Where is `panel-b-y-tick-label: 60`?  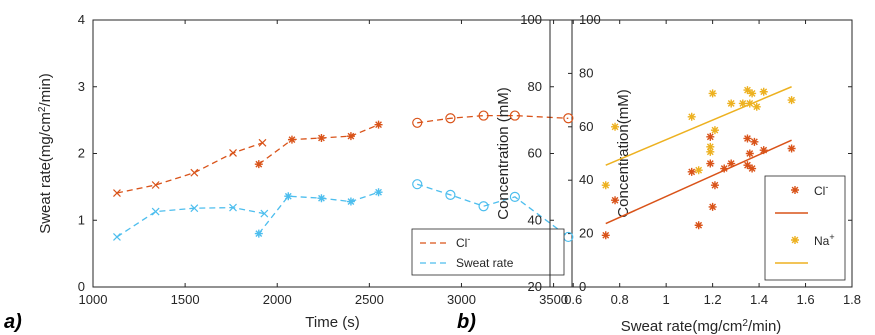 panel-b-y-tick-label: 60 is located at coordinates (535, 153).